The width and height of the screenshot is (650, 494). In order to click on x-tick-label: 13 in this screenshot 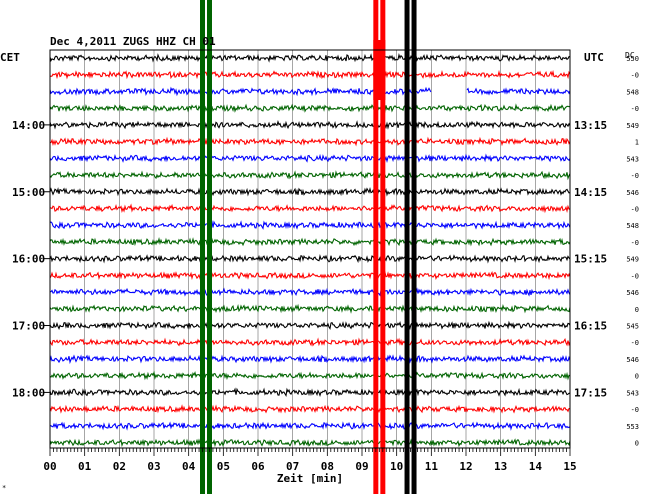, I will do `click(500, 466)`.